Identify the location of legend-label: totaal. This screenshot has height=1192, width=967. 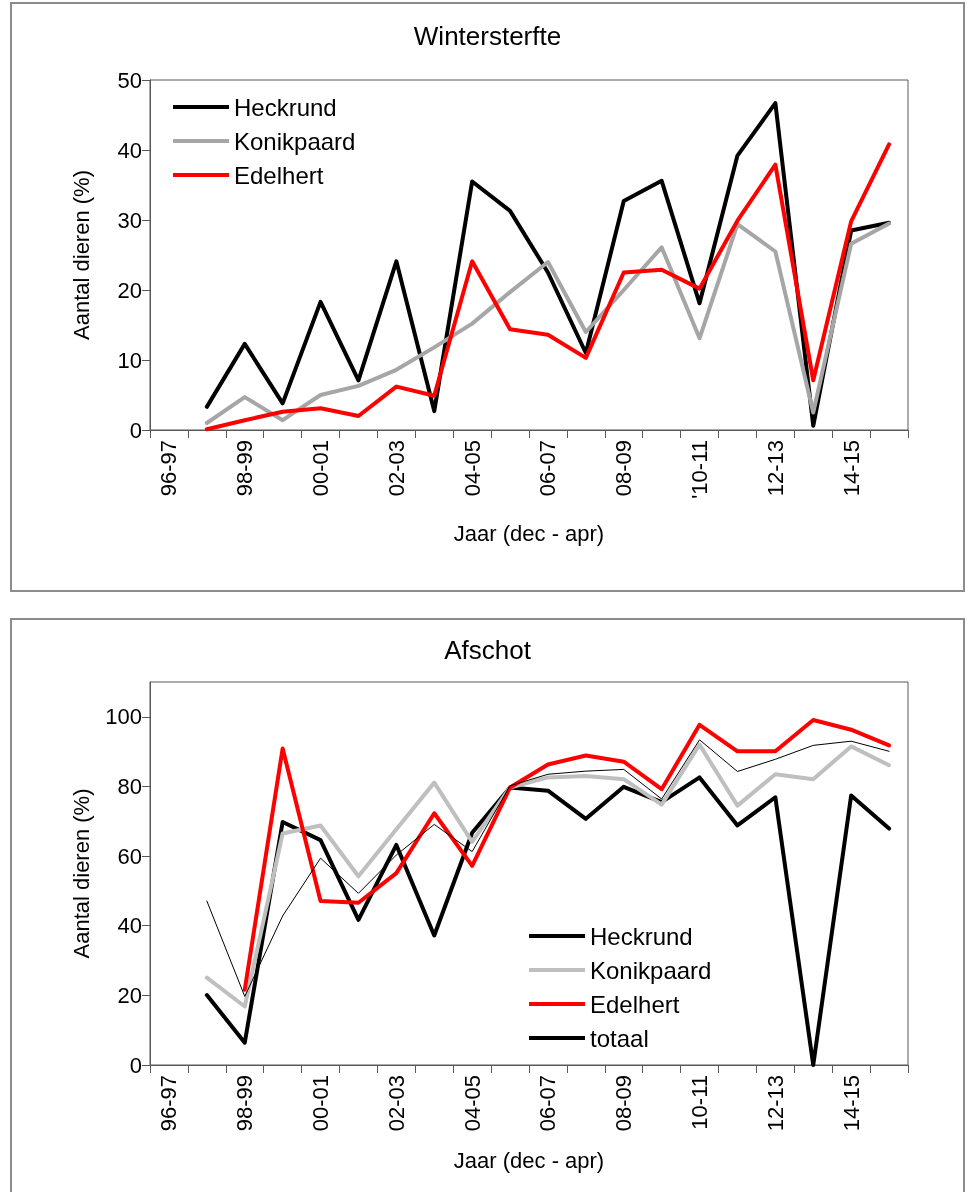
(619, 1038).